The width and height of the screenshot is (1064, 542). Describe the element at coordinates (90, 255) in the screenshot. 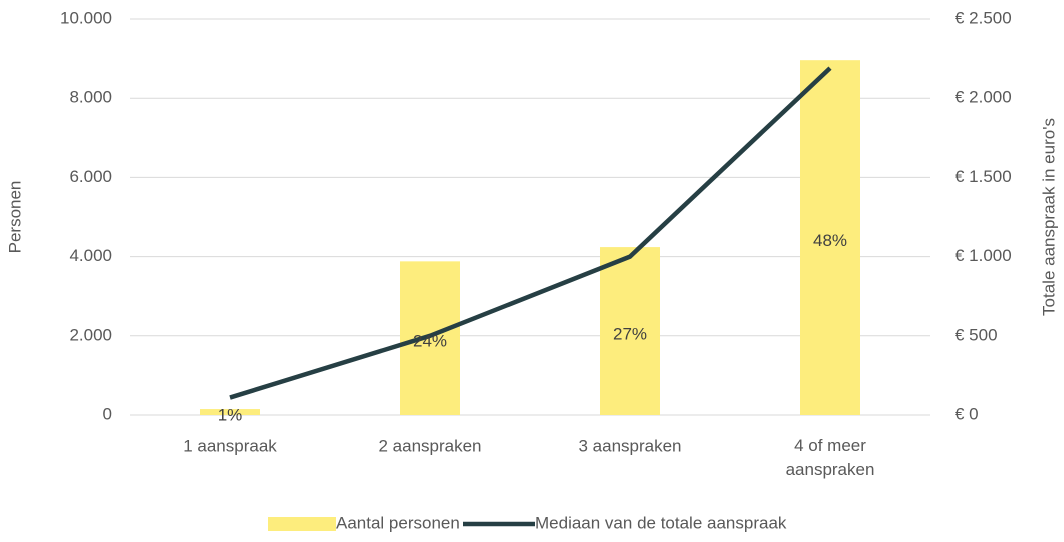

I see `y-tick-label: 4.000` at that location.